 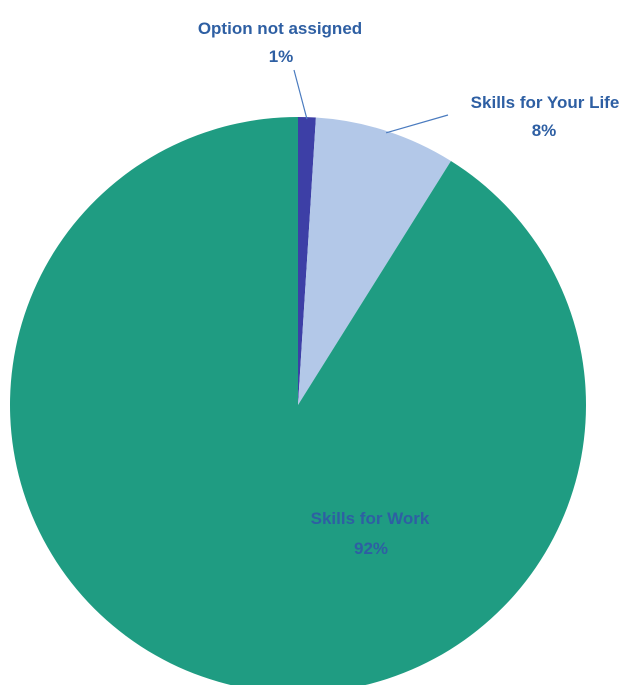 I want to click on label-skills-for-work-value: 92%, so click(x=371, y=548).